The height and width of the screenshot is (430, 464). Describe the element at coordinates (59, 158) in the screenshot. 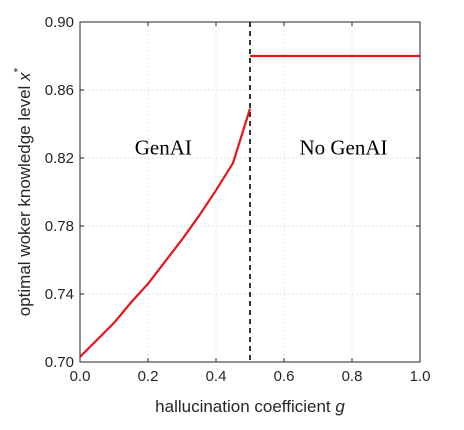

I see `y-tick-label: 0.82` at that location.